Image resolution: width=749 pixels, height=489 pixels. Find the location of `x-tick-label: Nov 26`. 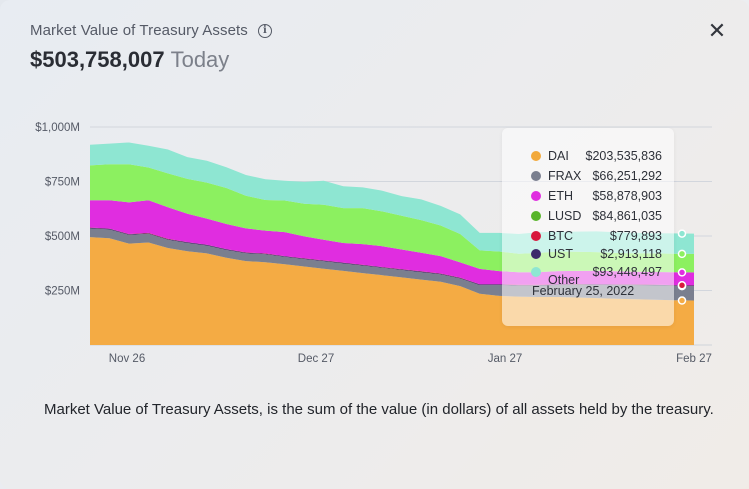

x-tick-label: Nov 26 is located at coordinates (127, 359).